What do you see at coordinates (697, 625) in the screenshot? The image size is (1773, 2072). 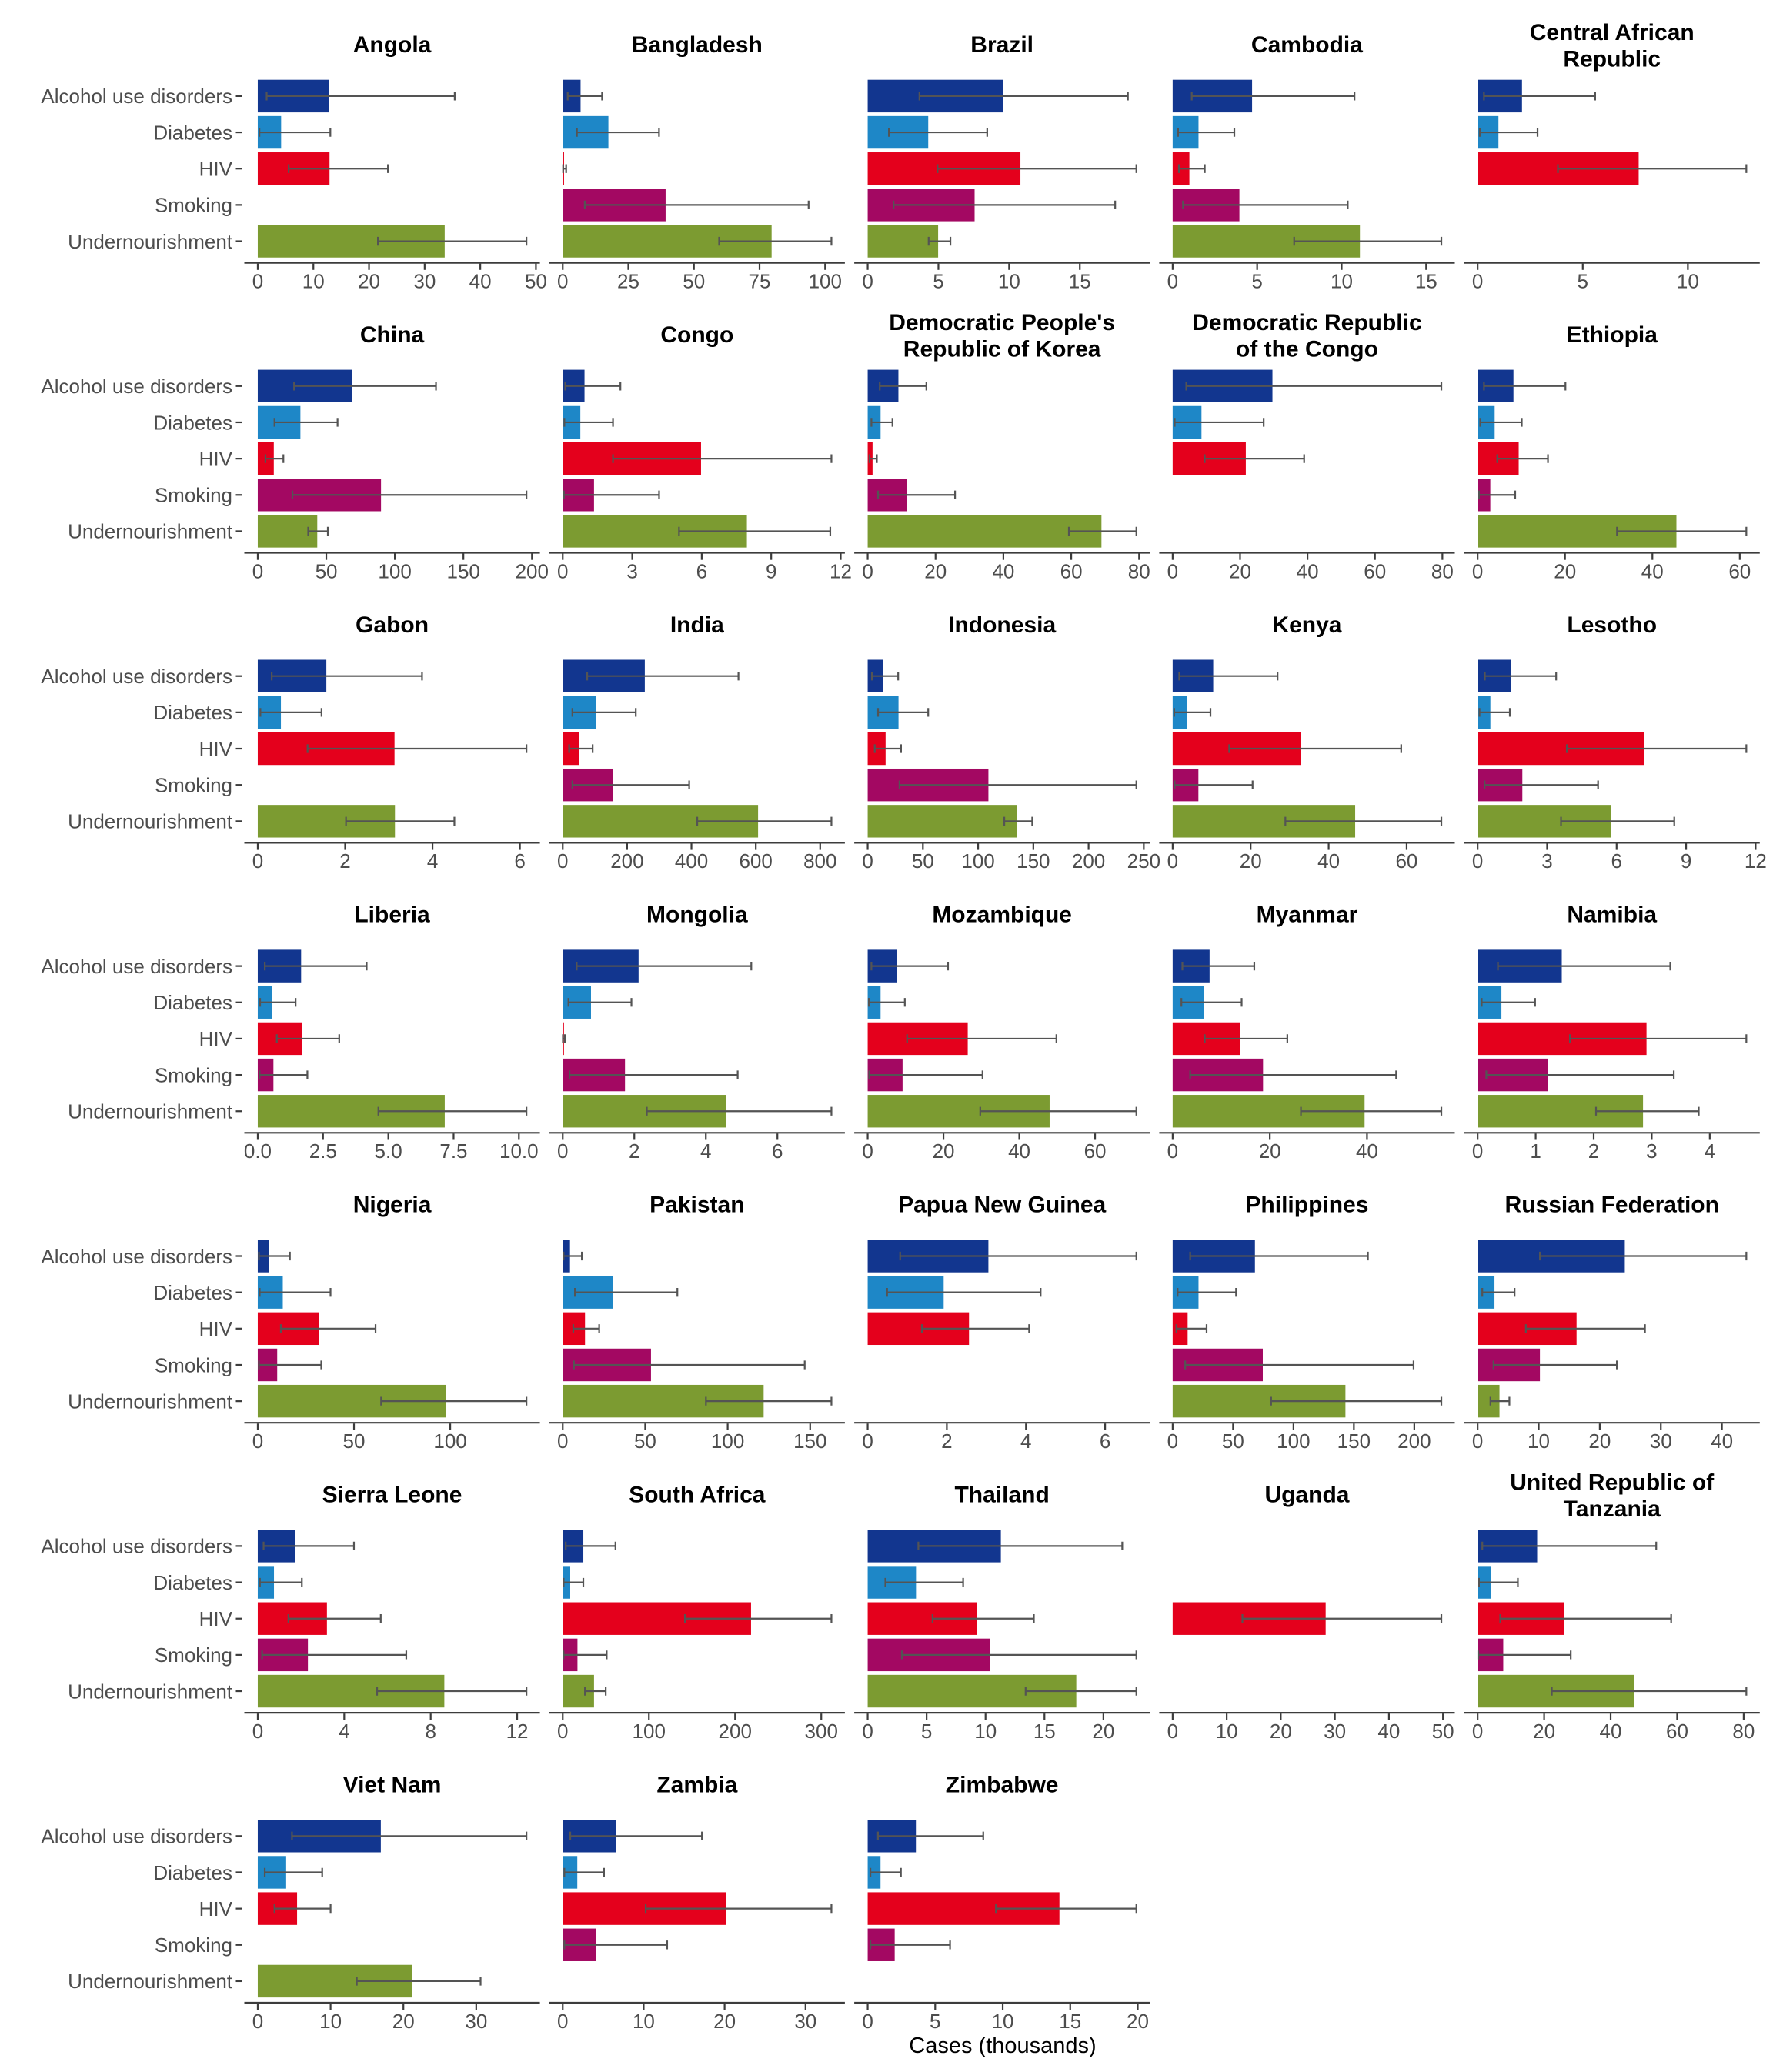 I see `svg-text: India` at bounding box center [697, 625].